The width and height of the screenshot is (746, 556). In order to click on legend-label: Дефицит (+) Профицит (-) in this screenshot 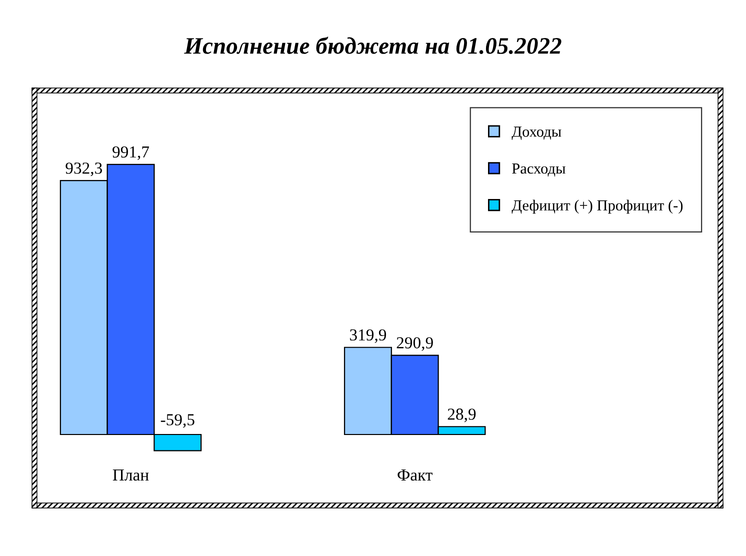, I will do `click(597, 207)`.